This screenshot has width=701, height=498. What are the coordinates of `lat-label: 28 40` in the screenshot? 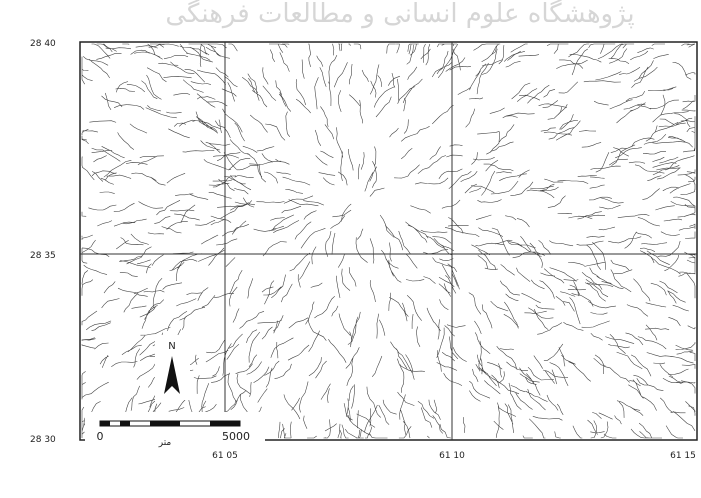 It's located at (43, 44).